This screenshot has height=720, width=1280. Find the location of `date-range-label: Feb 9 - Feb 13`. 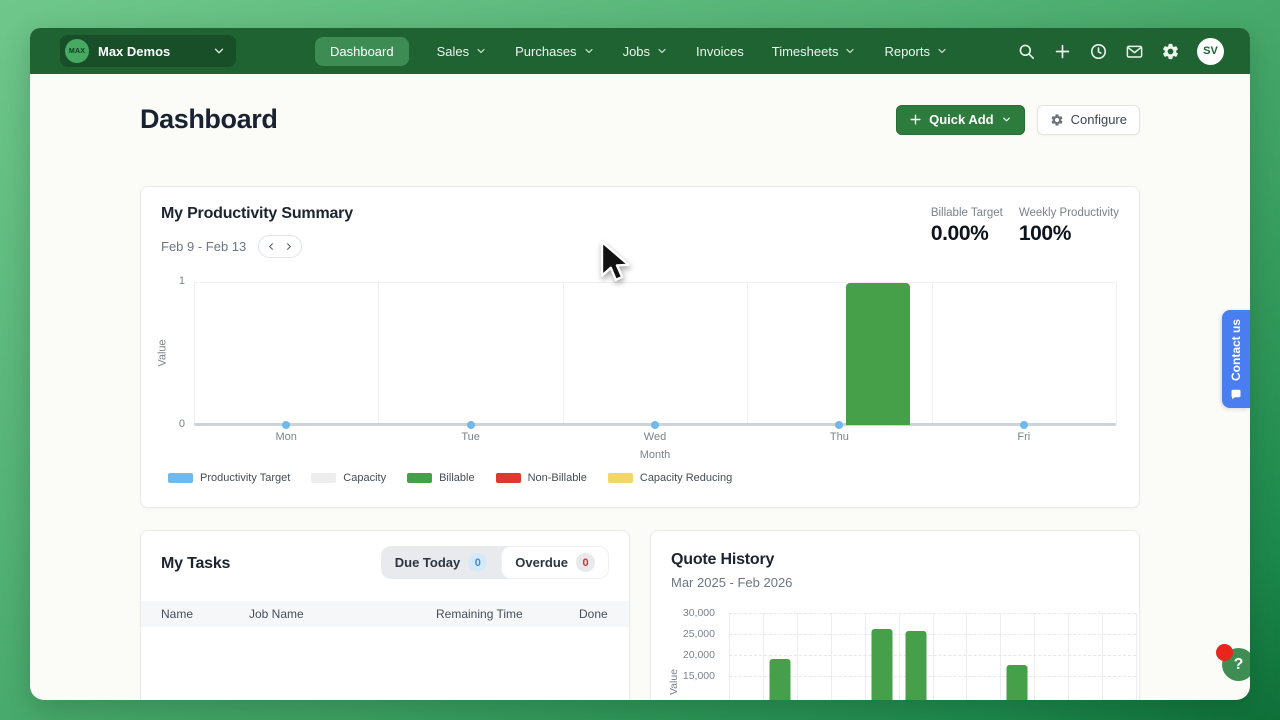

date-range-label: Feb 9 - Feb 13 is located at coordinates (204, 246).